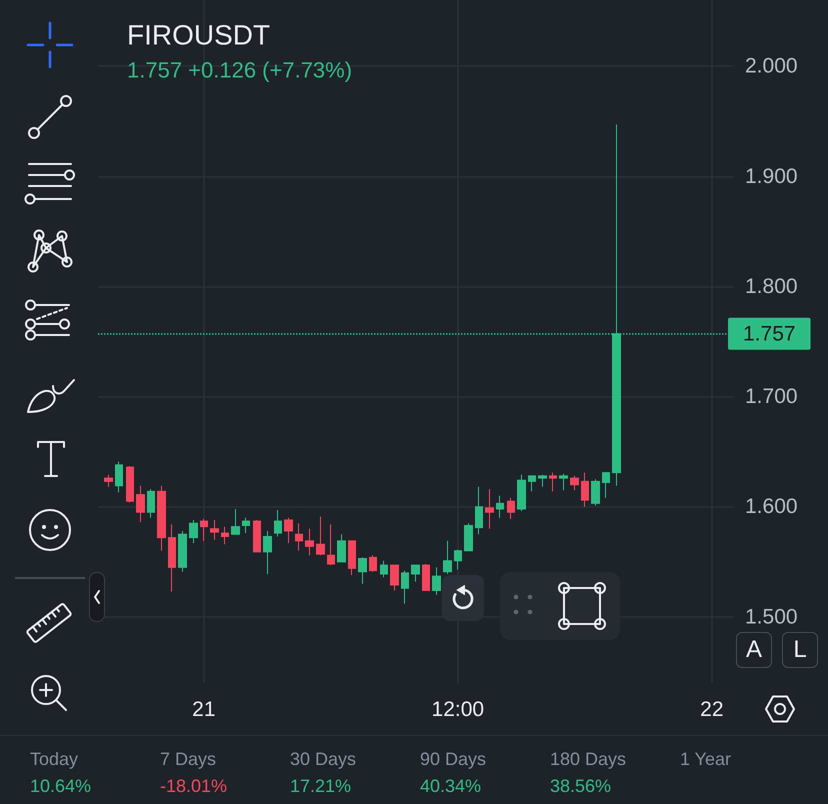 The image size is (828, 804). What do you see at coordinates (712, 709) in the screenshot?
I see `x-tick-label: 22` at bounding box center [712, 709].